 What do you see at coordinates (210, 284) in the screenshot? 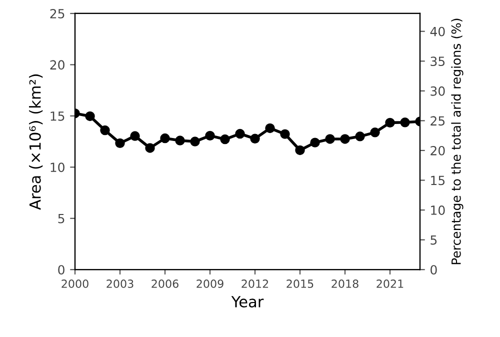
I see `x-tick-label: 2009` at bounding box center [210, 284].